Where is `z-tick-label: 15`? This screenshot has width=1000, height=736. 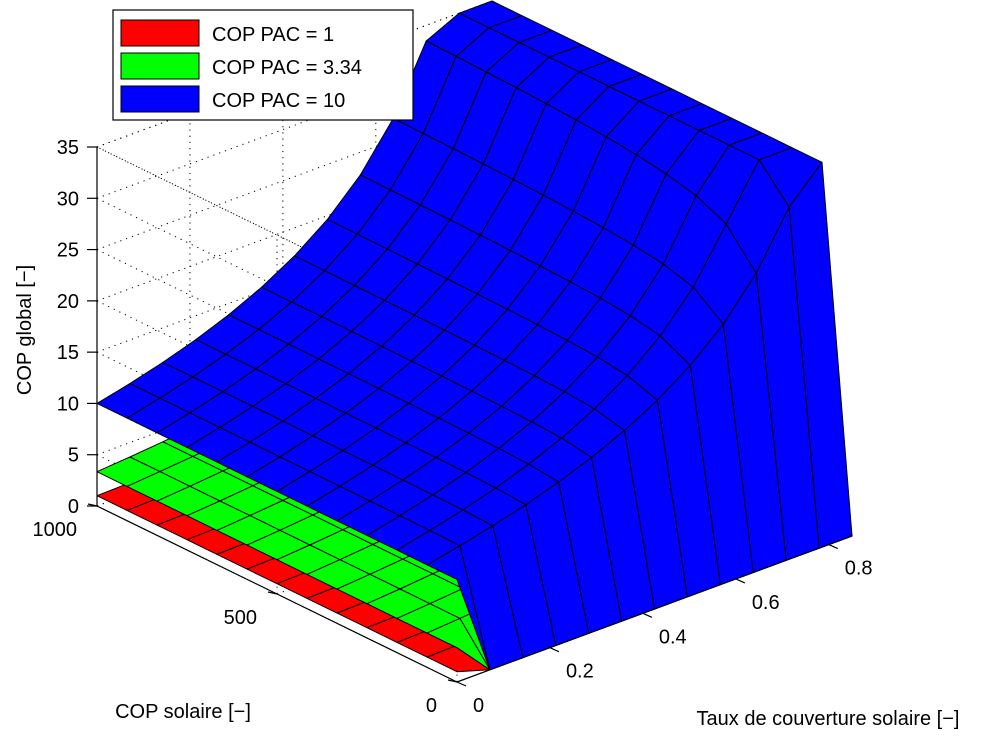
z-tick-label: 15 is located at coordinates (68, 353).